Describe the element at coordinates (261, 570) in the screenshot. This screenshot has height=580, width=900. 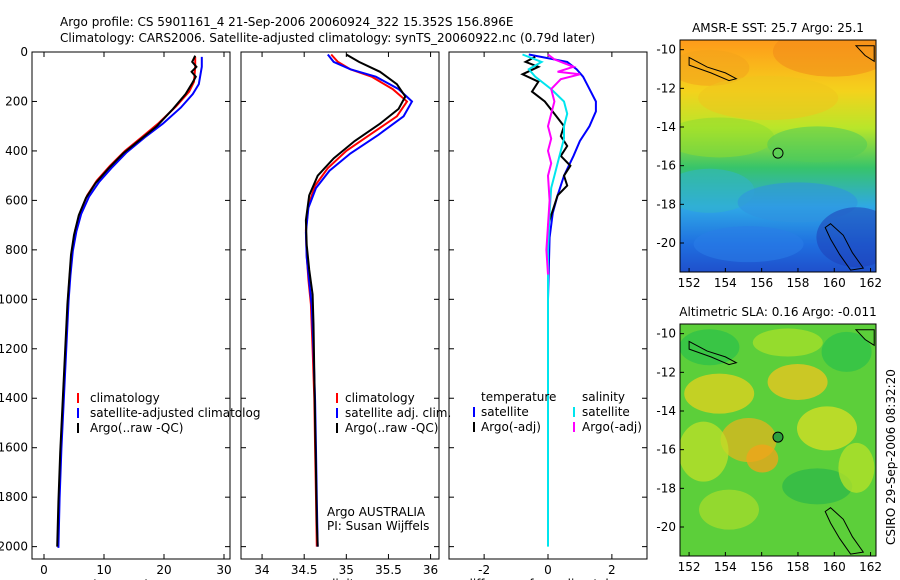
I see `x-tick-label: 34` at that location.